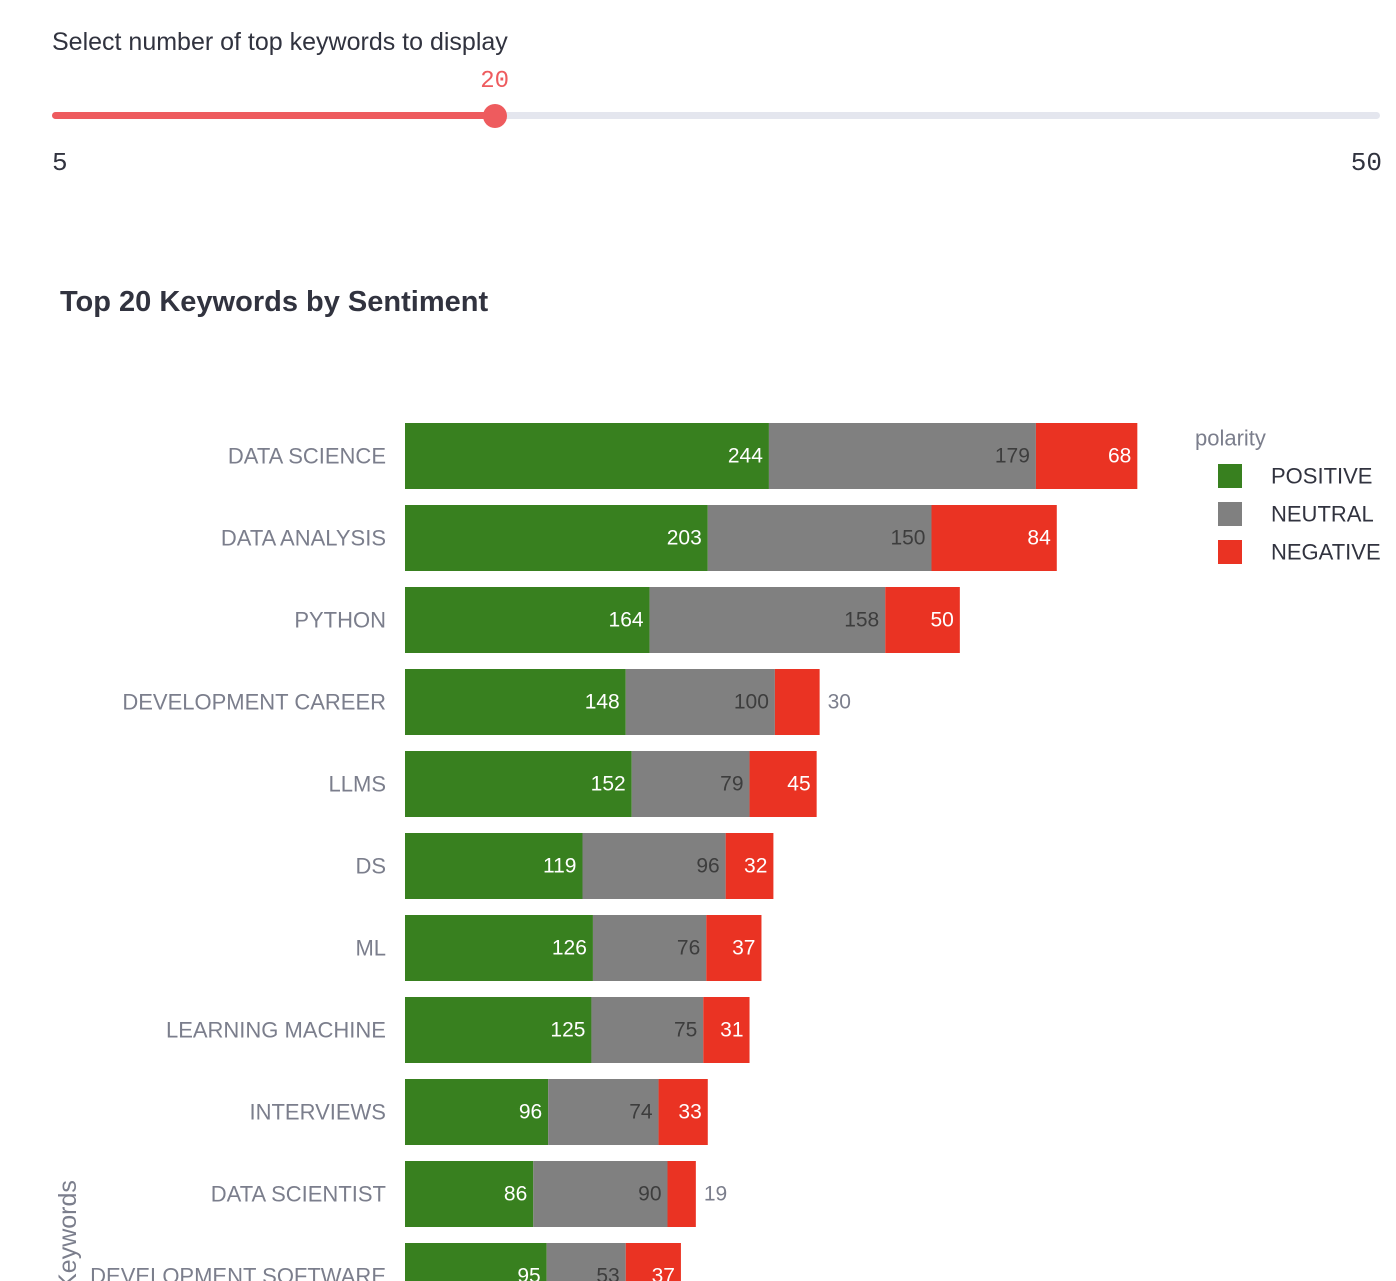 The height and width of the screenshot is (1281, 1396). I want to click on bar-negative-learning-machine, so click(726, 1030).